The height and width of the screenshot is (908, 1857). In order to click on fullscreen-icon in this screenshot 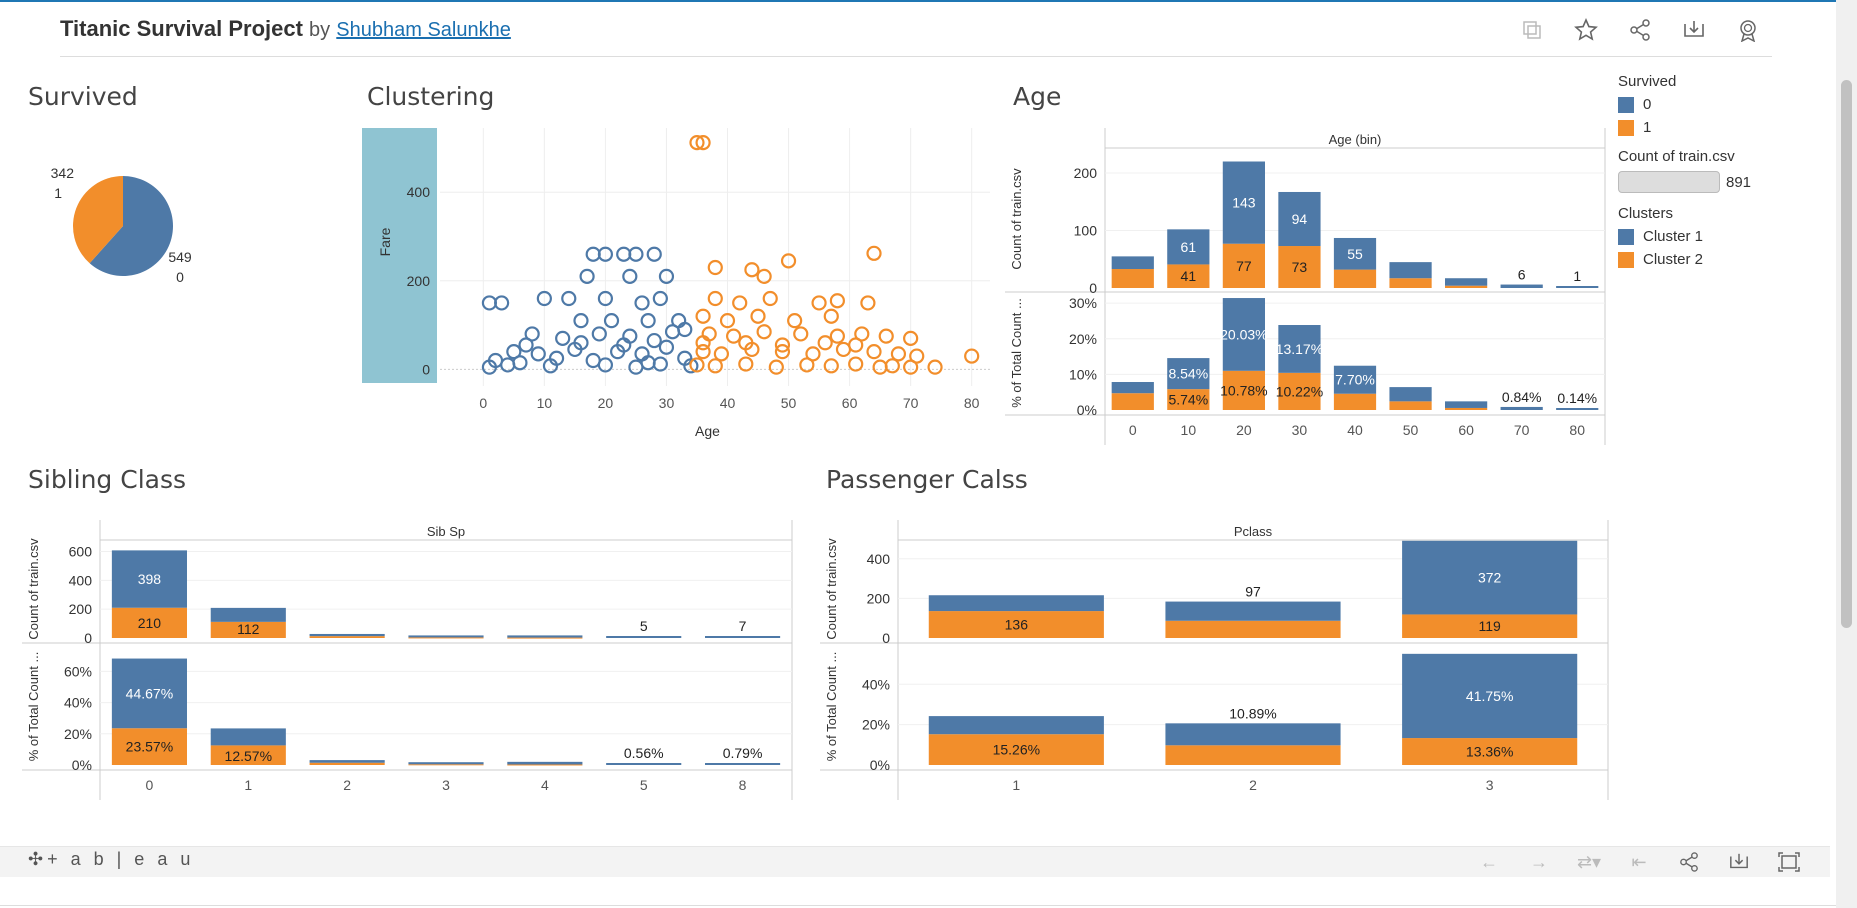, I will do `click(1789, 862)`.